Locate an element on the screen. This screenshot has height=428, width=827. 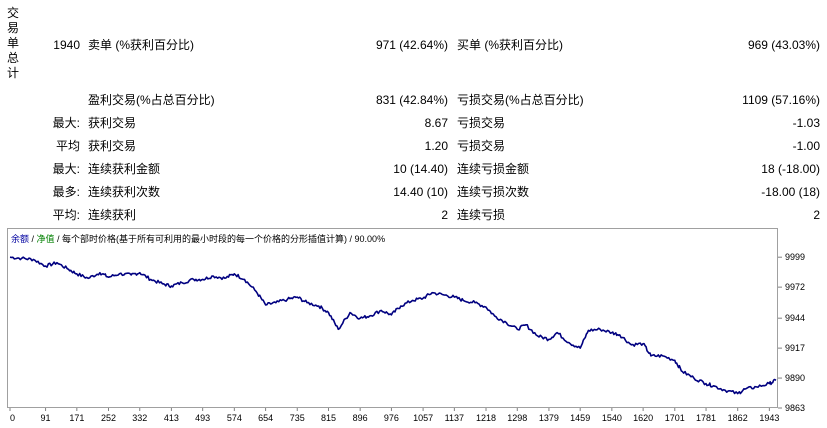
profit-trades-label: 盈利交易(%占总百分比) is located at coordinates (151, 100).